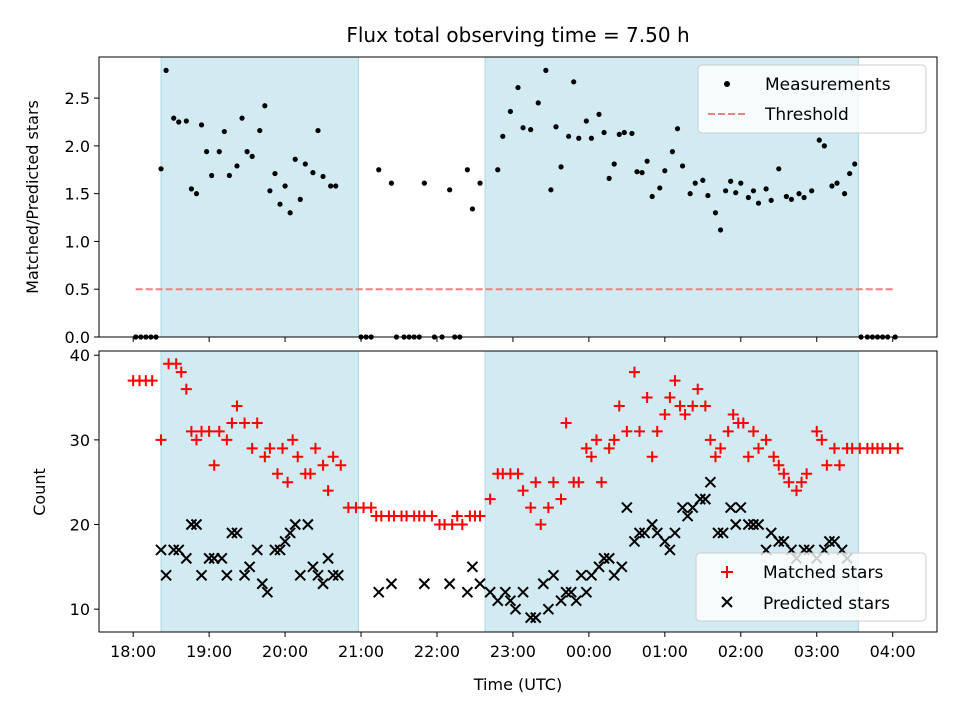 This screenshot has height=720, width=960. Describe the element at coordinates (80, 355) in the screenshot. I see `y-tick-label: 40` at that location.